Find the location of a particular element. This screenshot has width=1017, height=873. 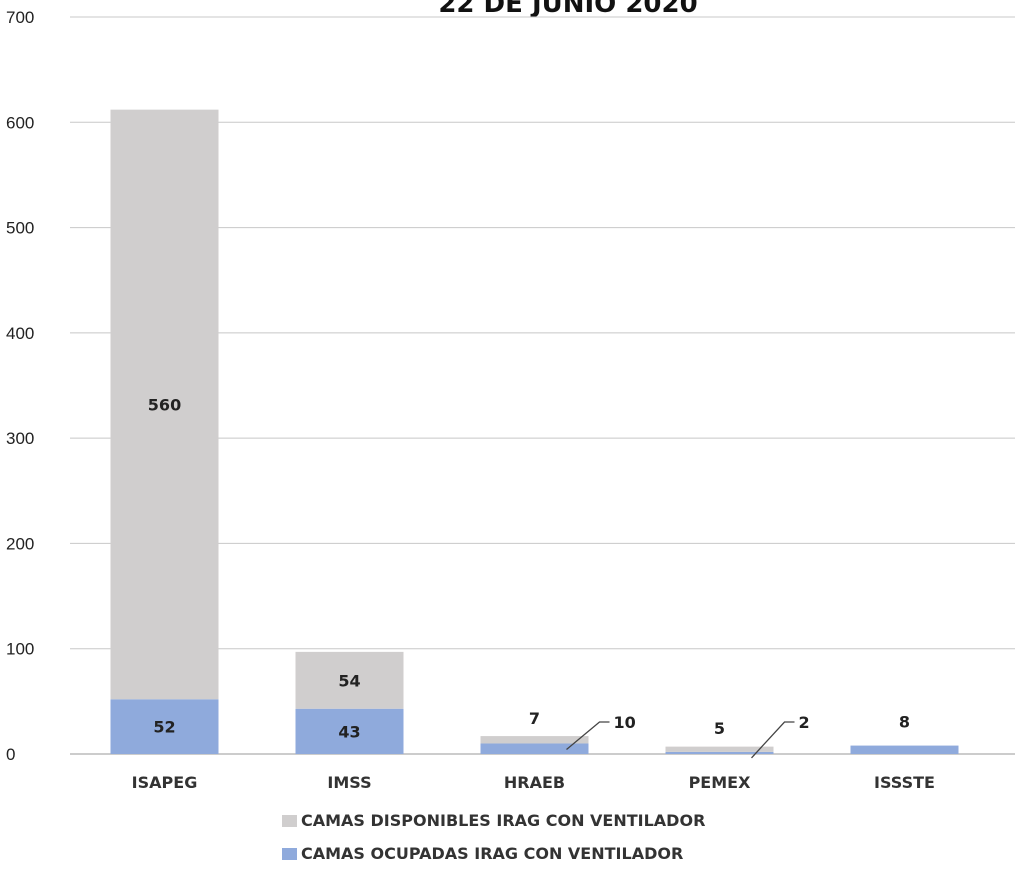

data-label-available: 7 is located at coordinates (534, 718).